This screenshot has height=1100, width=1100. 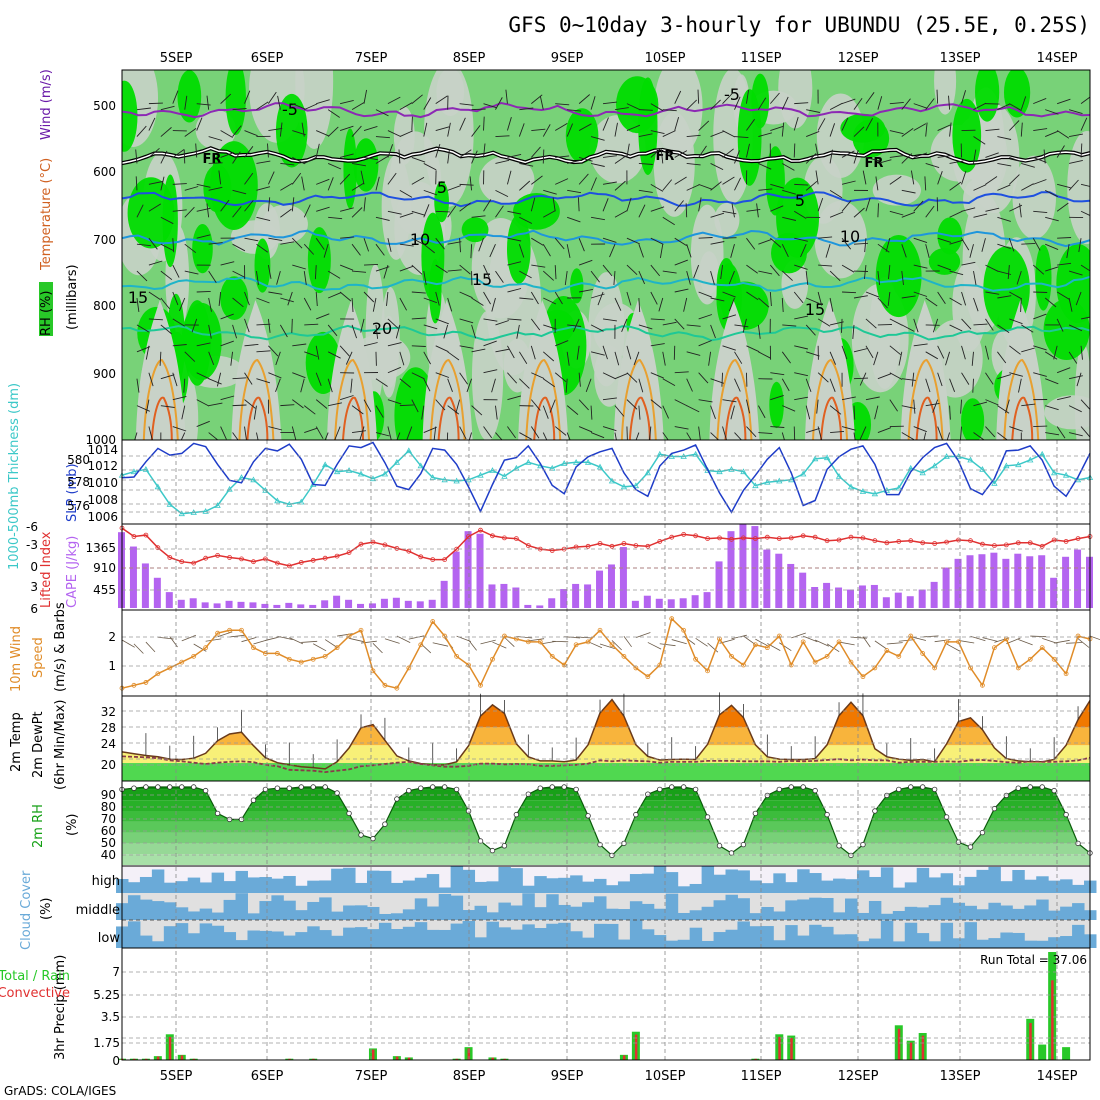 I want to click on tick-slp-1006: 1006, so click(x=102, y=517).